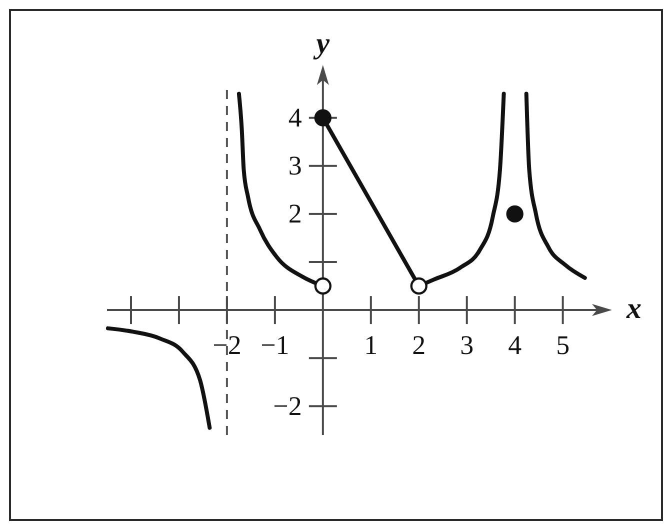 The image size is (672, 530). Describe the element at coordinates (295, 117) in the screenshot. I see `y-tick-label: 4` at that location.